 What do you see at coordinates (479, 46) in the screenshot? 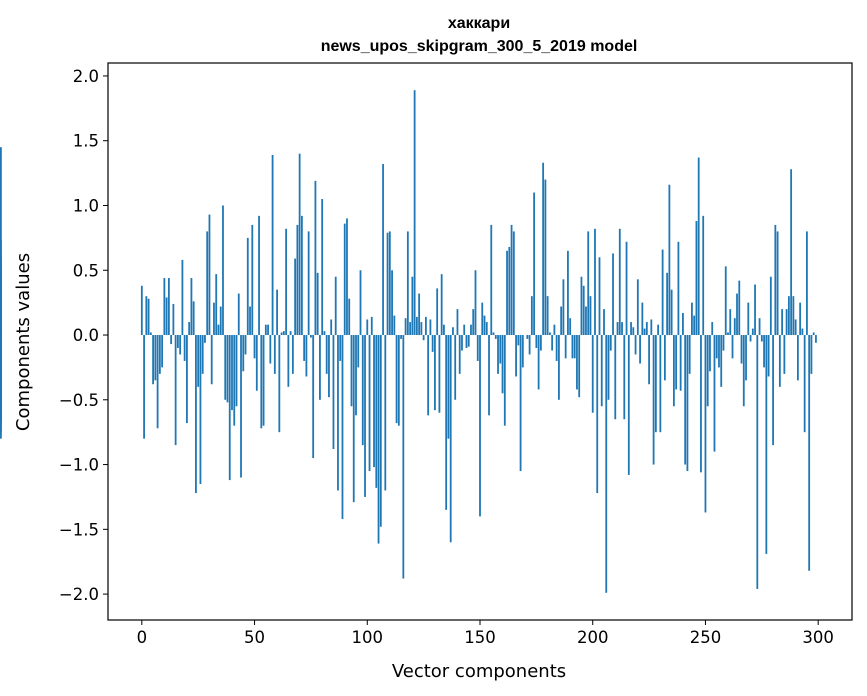
I see `chart-subtitle: news_upos_skipgram_300_5_2019 model` at bounding box center [479, 46].